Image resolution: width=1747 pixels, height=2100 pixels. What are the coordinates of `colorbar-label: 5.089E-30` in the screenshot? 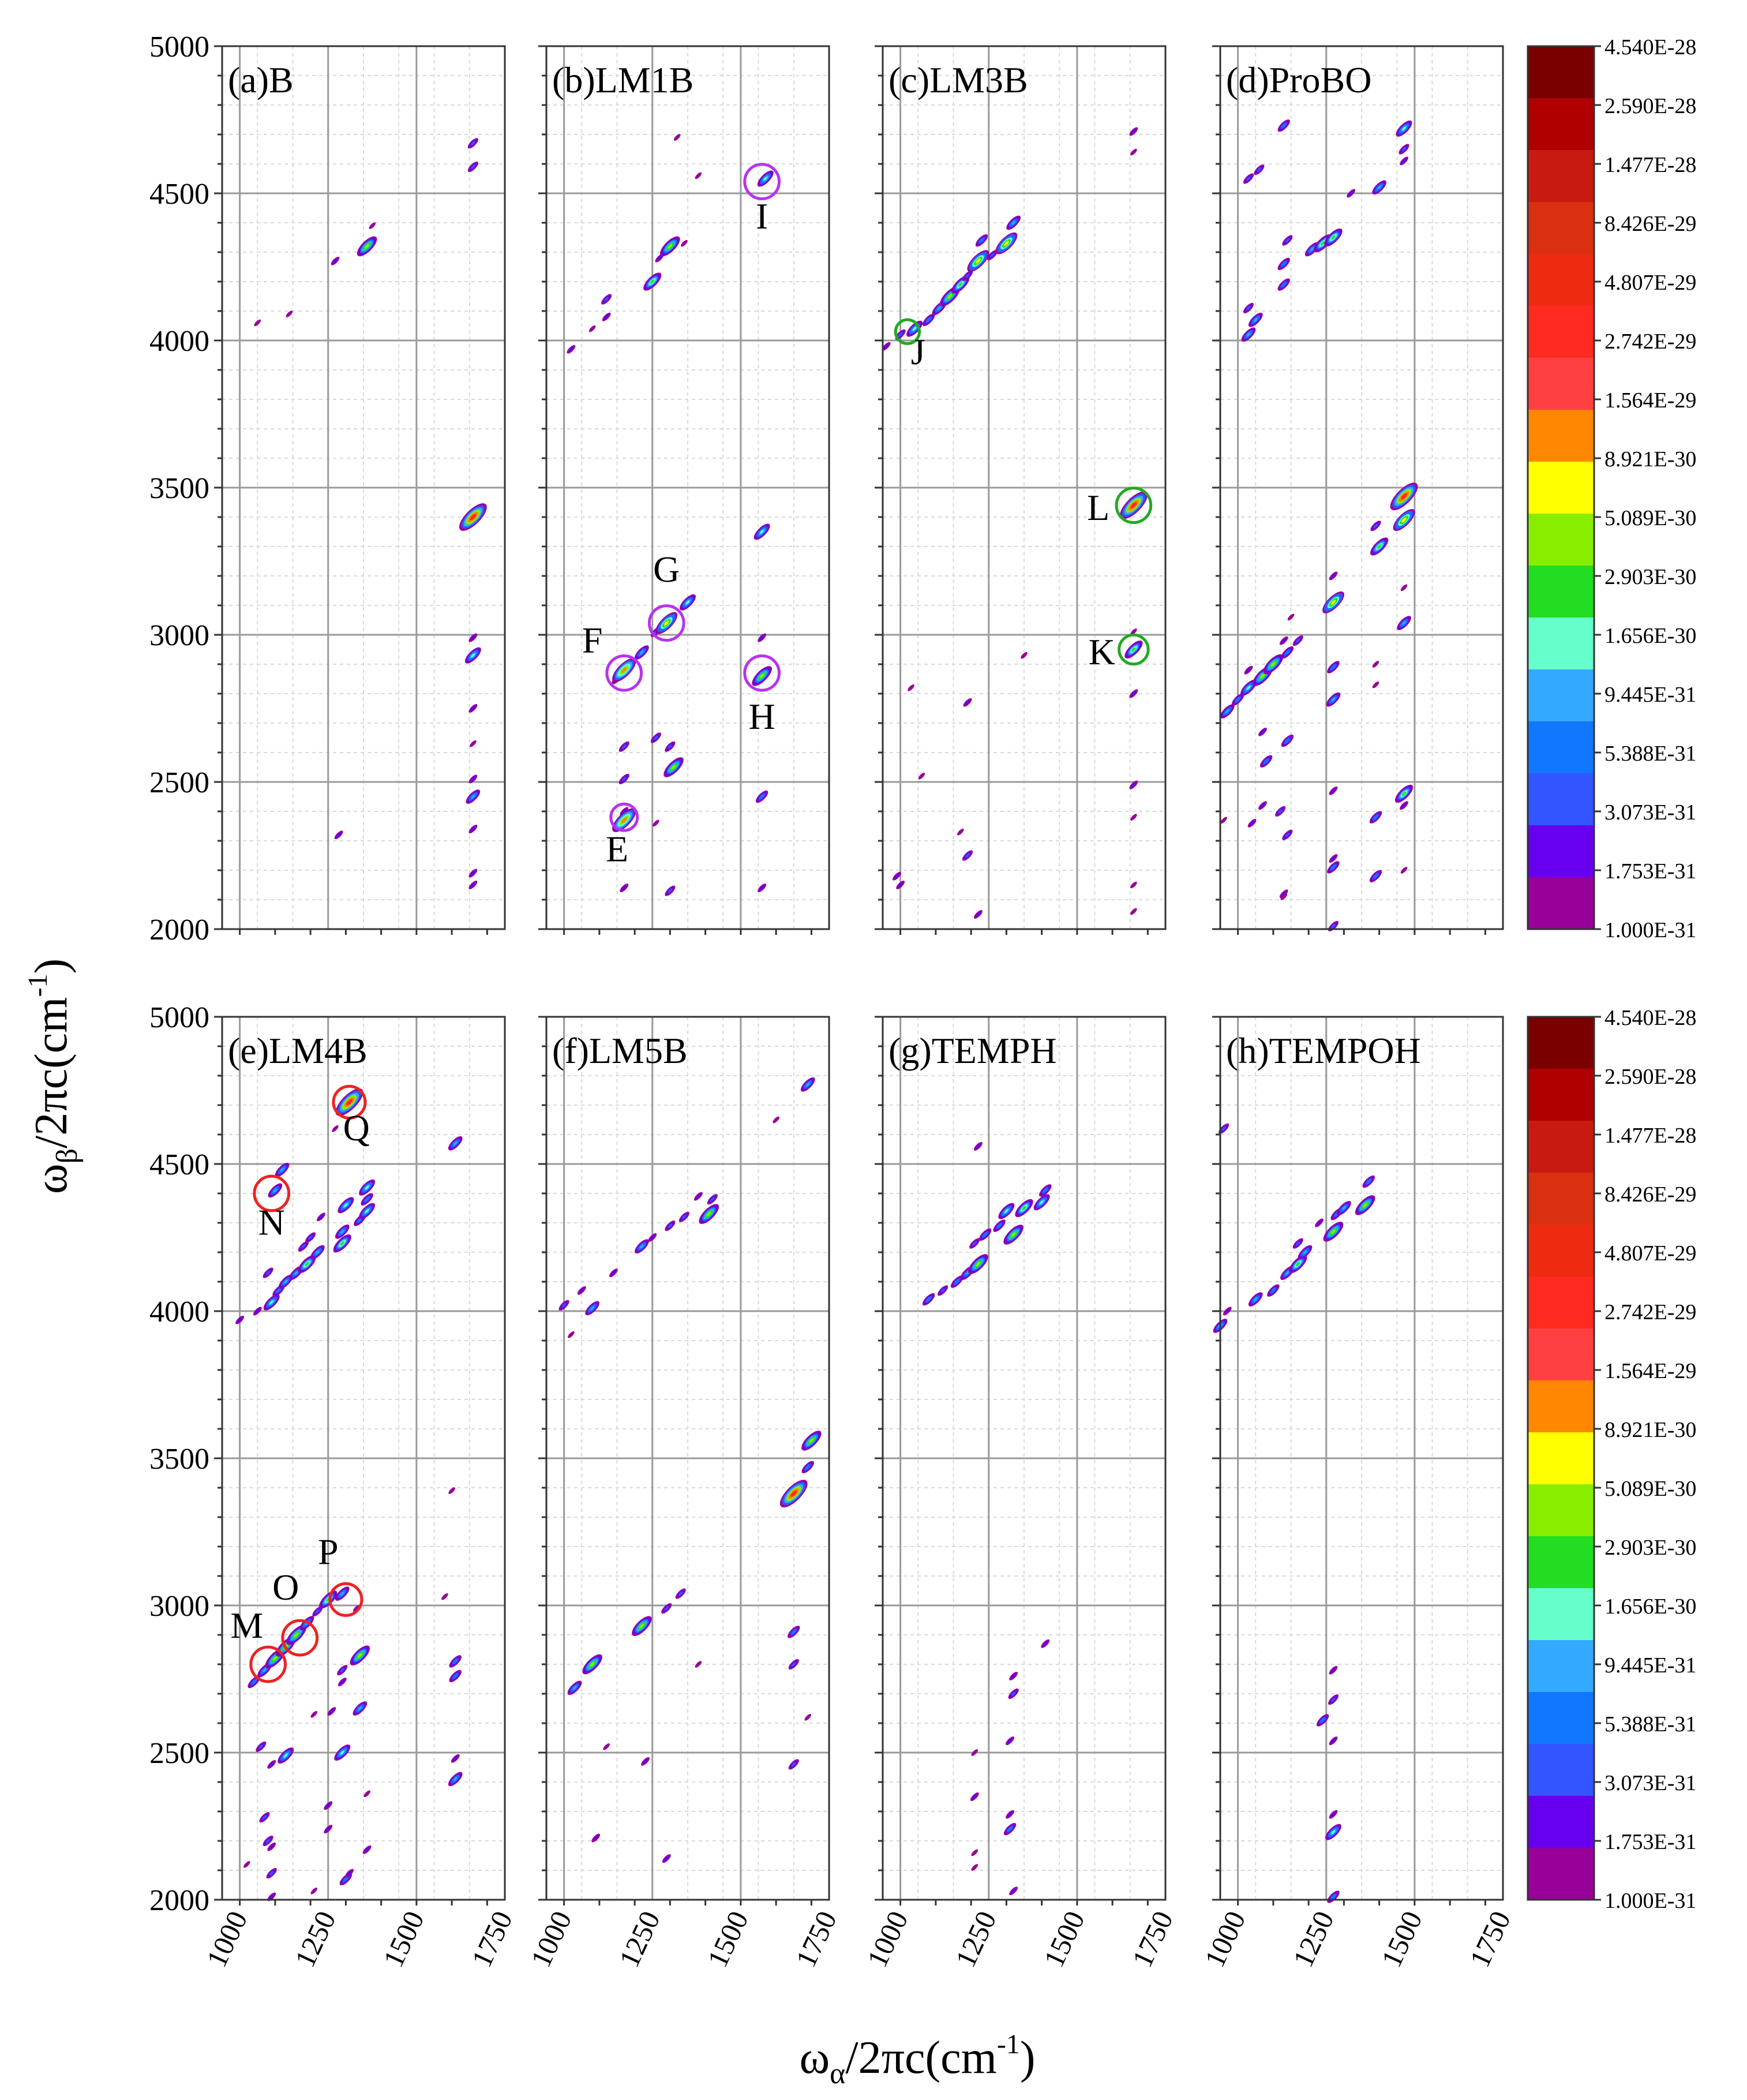 It's located at (1650, 1489).